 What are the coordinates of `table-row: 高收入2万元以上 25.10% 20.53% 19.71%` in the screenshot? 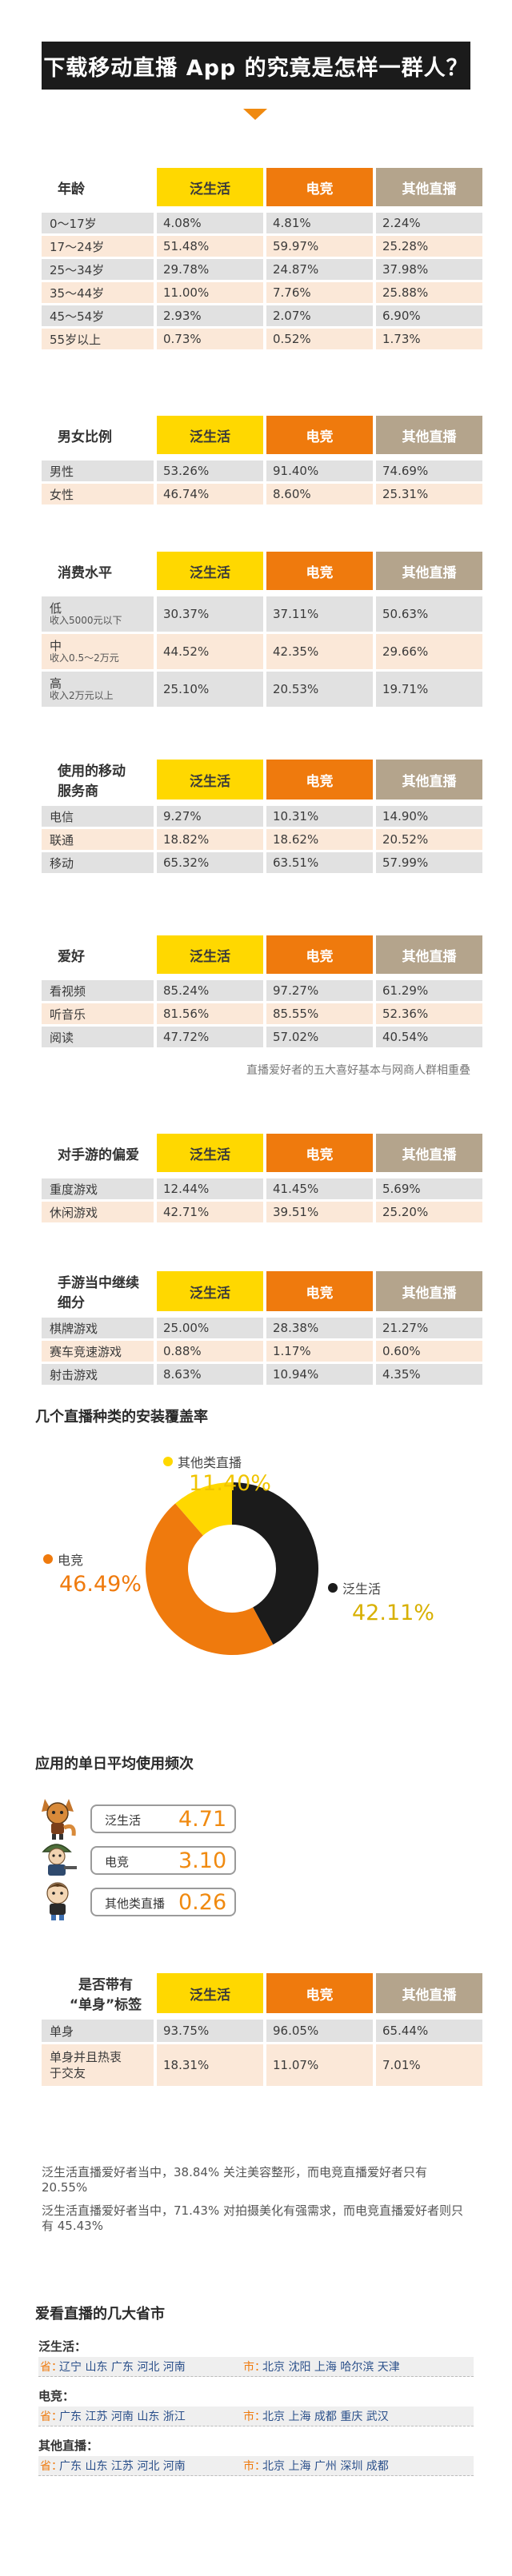 It's located at (262, 689).